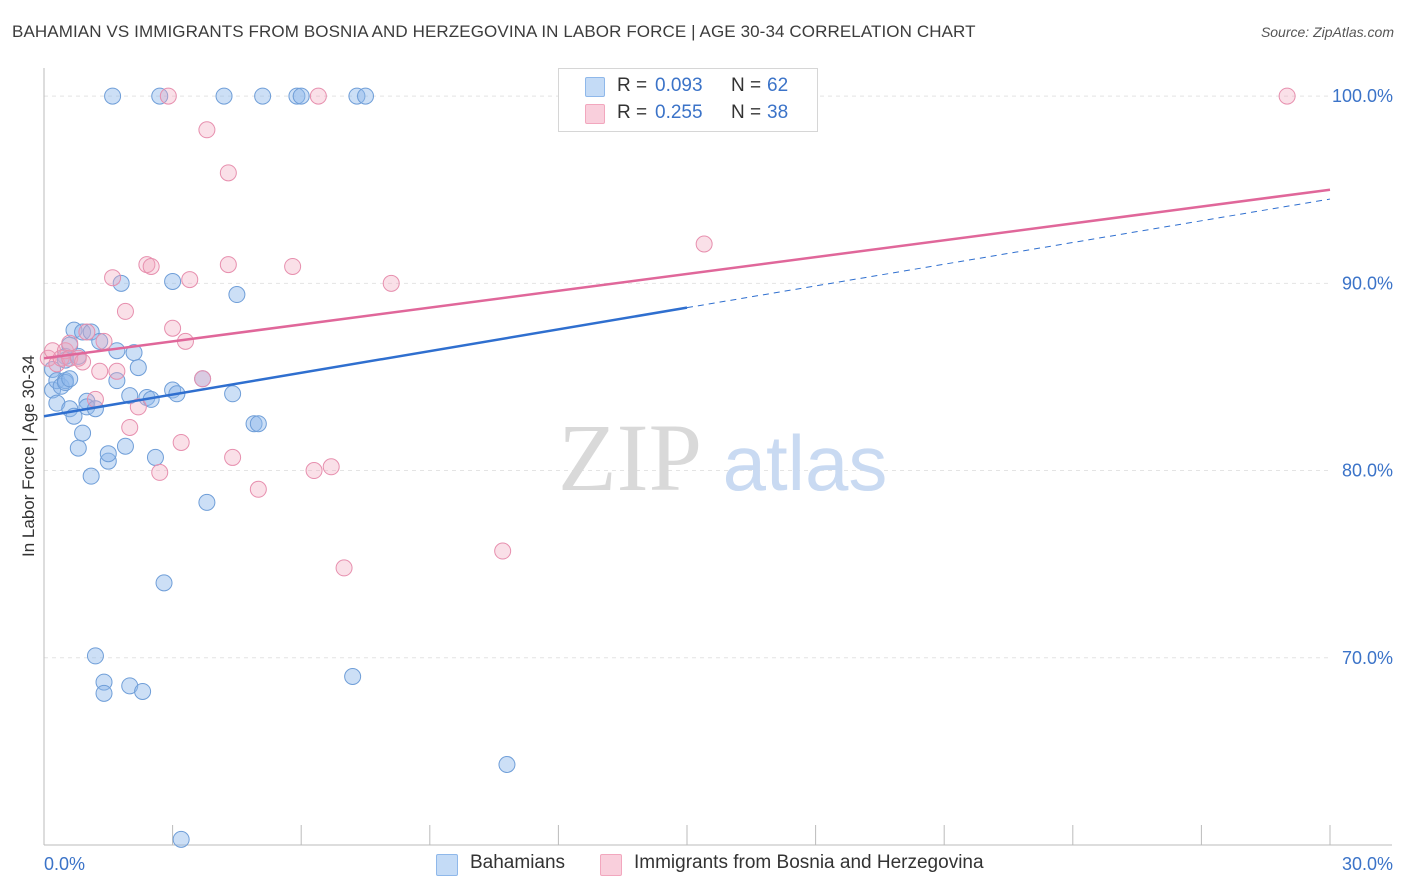  What do you see at coordinates (679, 85) in the screenshot?
I see `legend-r-value: 0.093` at bounding box center [679, 85].